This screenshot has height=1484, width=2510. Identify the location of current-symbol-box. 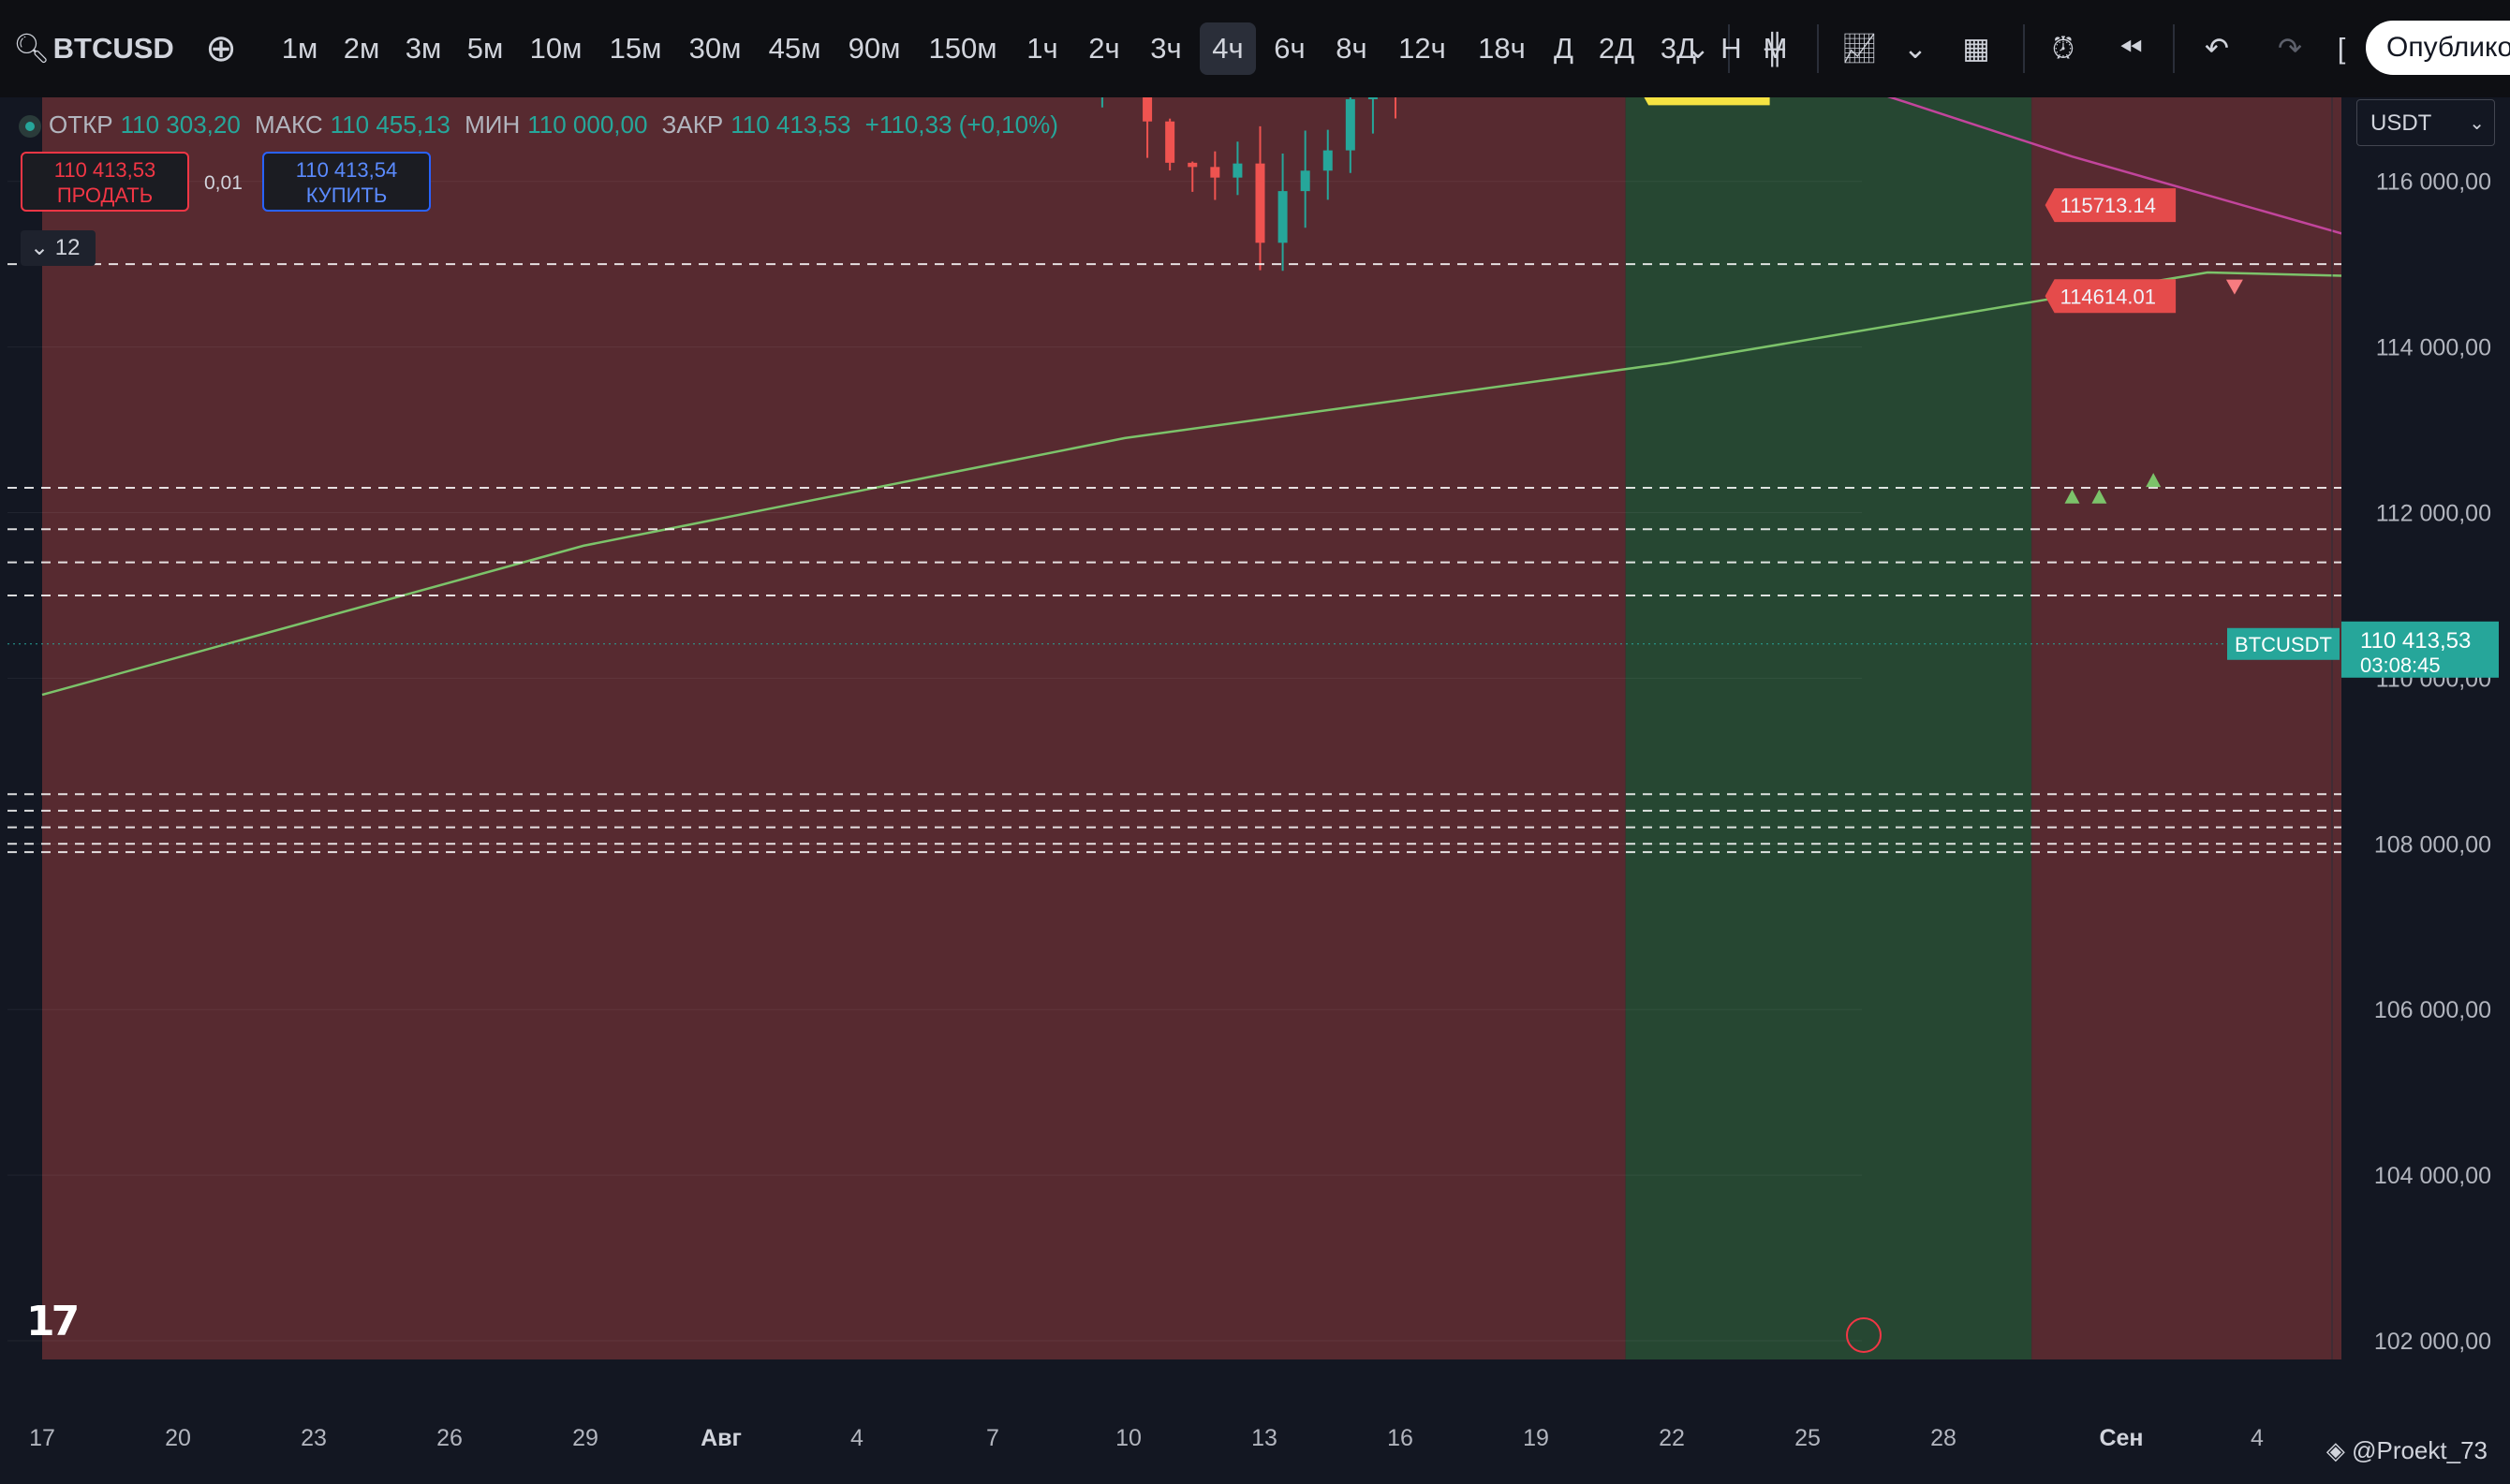
(2283, 643).